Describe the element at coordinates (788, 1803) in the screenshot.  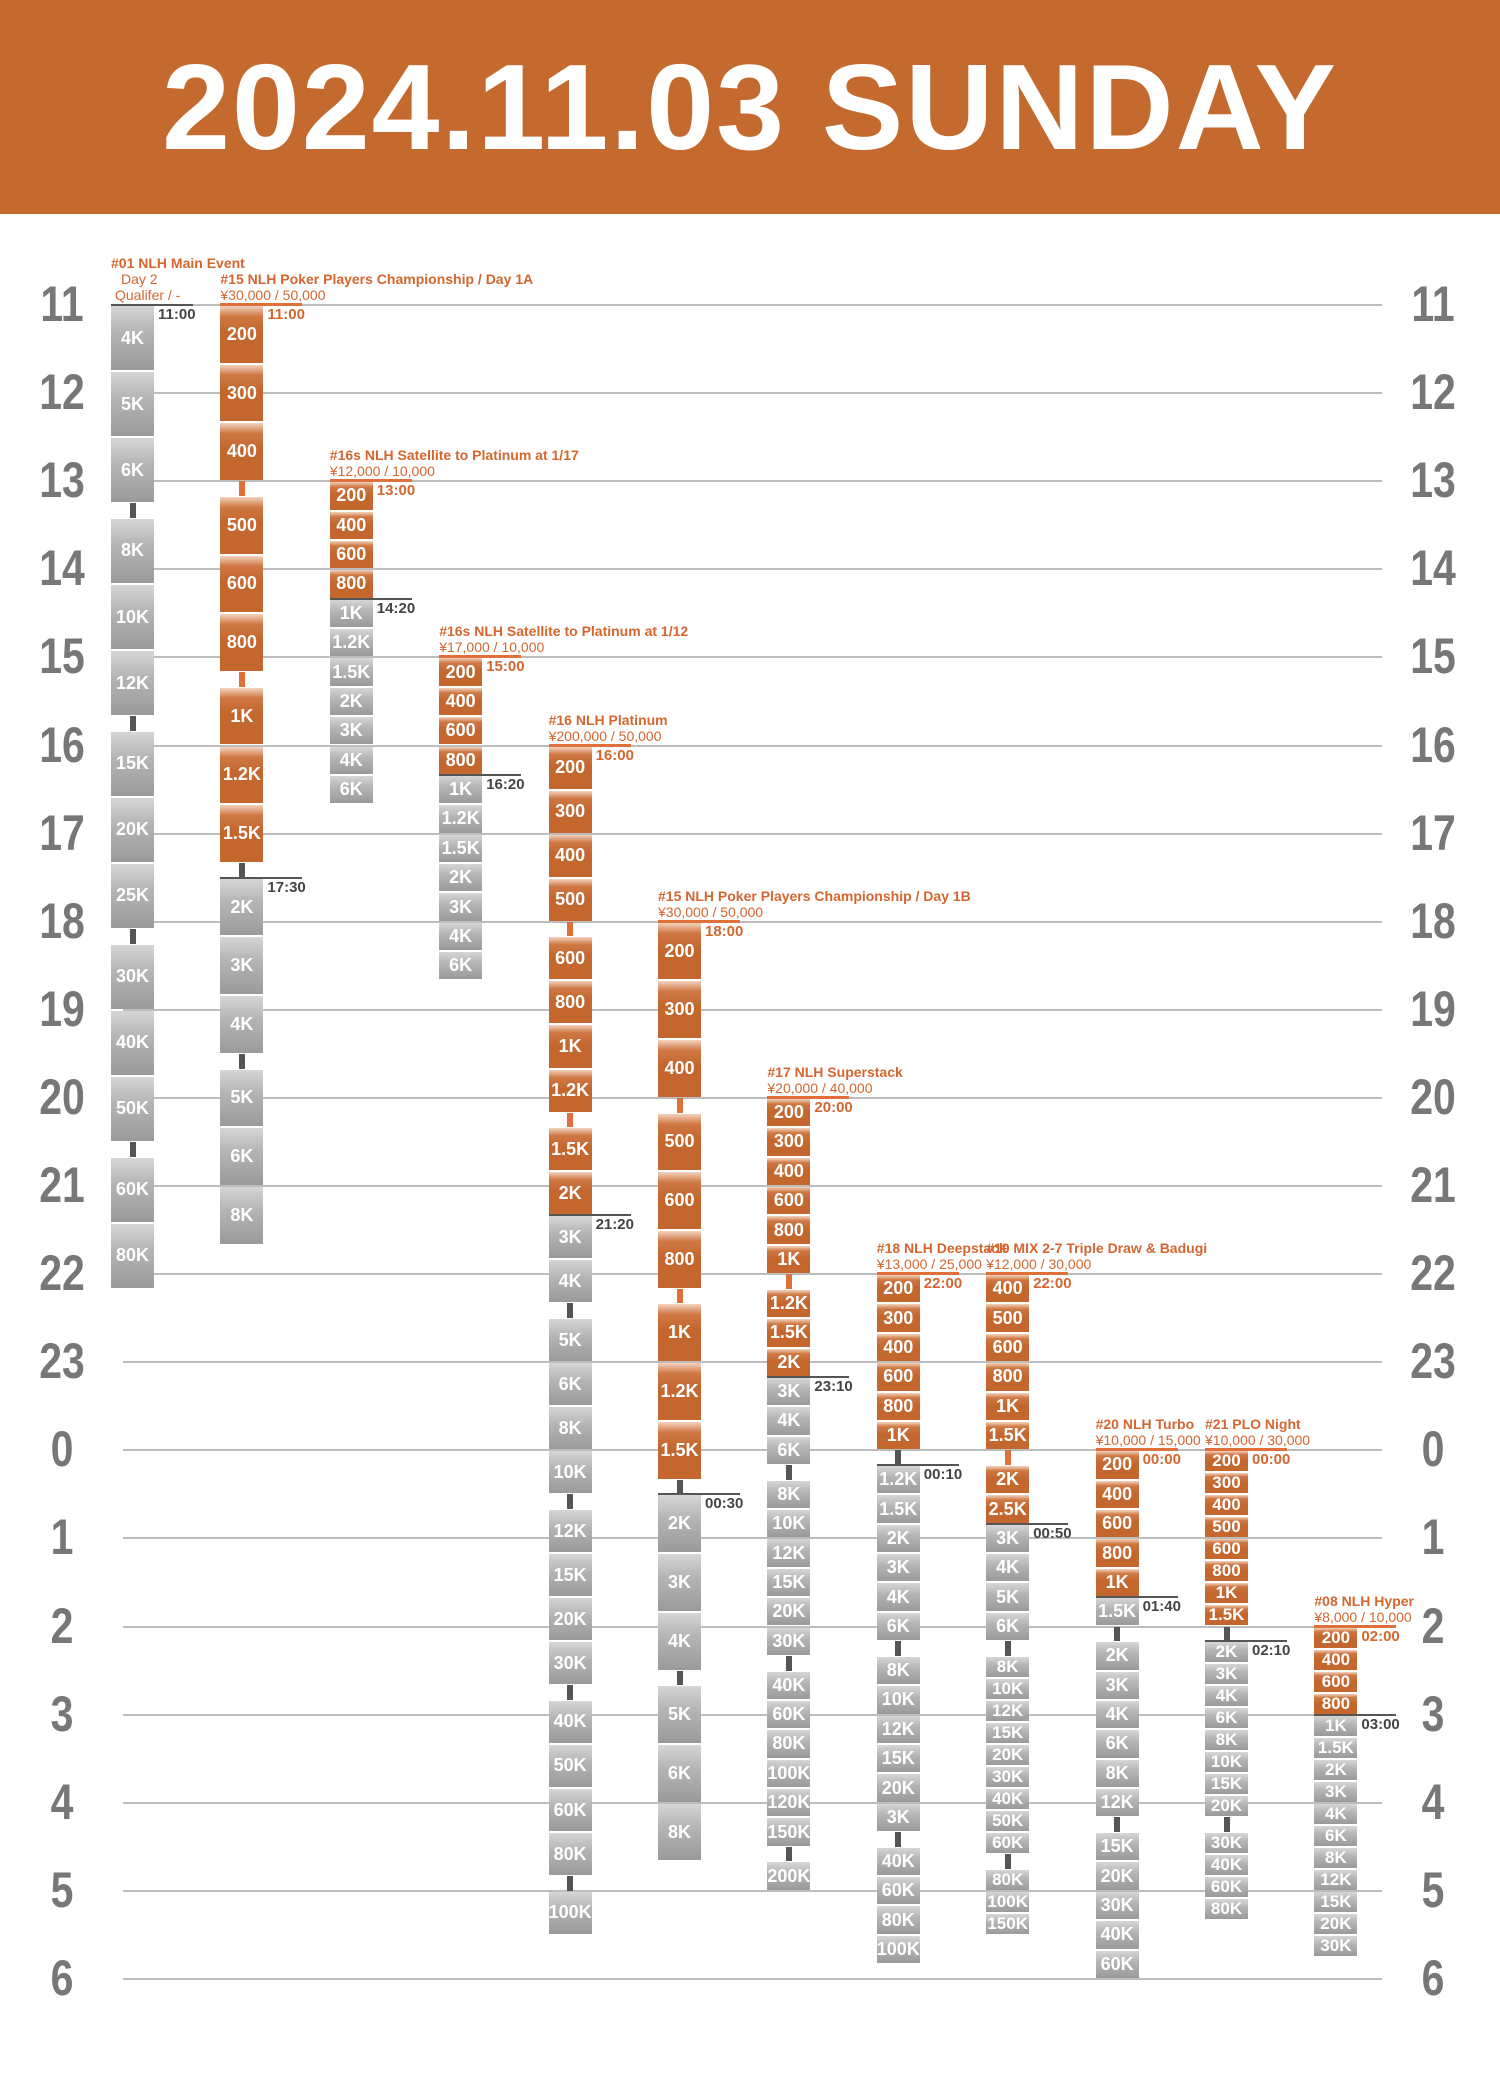
I see `blind-level-closed: 120K` at that location.